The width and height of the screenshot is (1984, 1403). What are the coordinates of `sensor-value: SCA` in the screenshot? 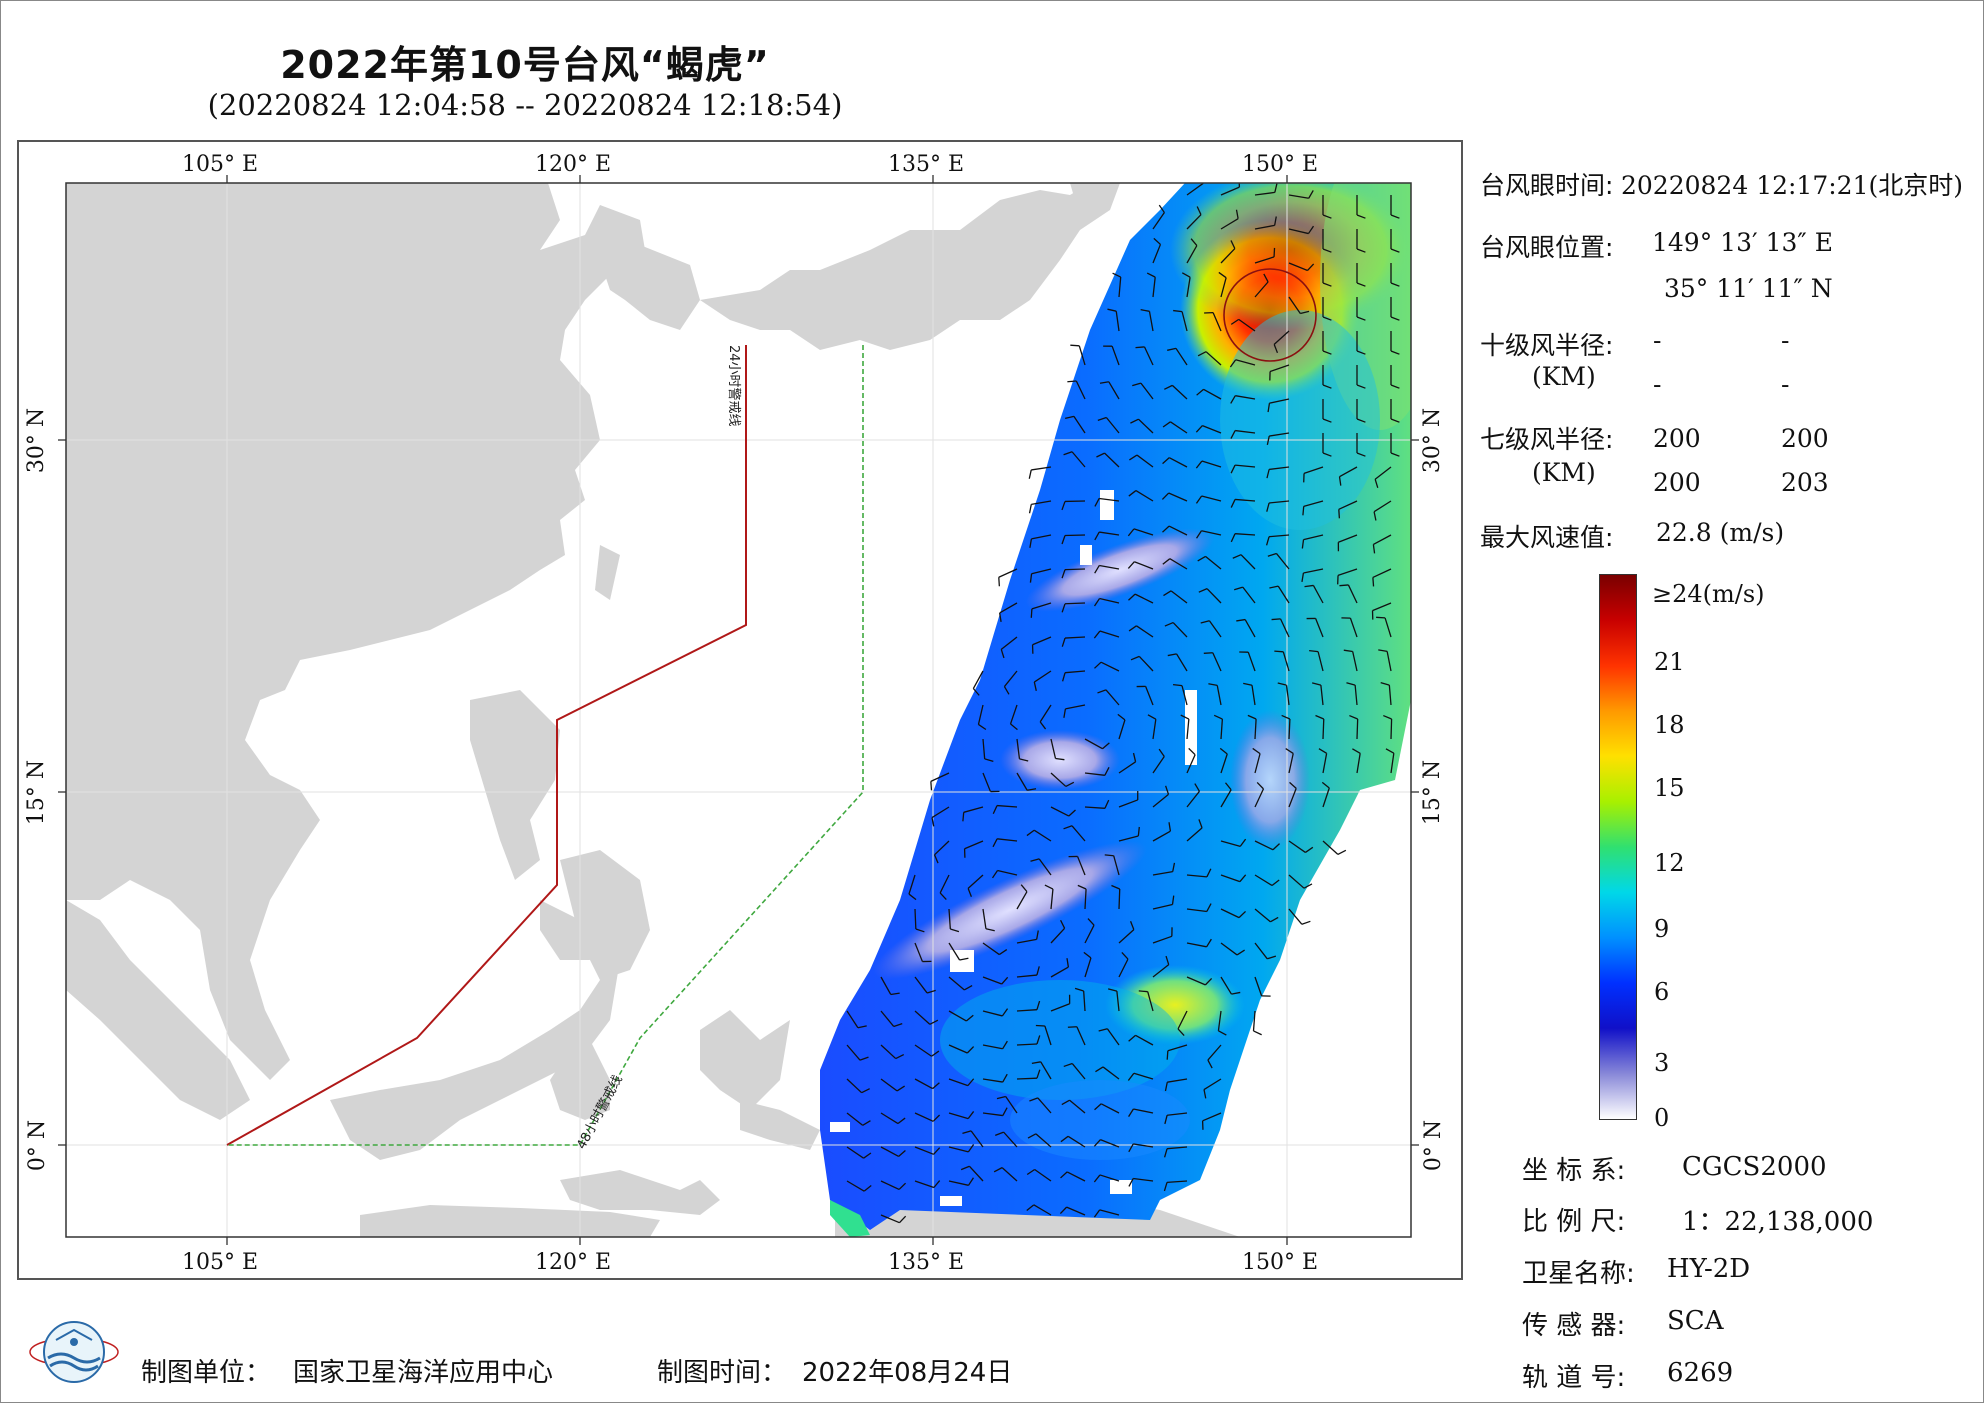 It's located at (1695, 1321).